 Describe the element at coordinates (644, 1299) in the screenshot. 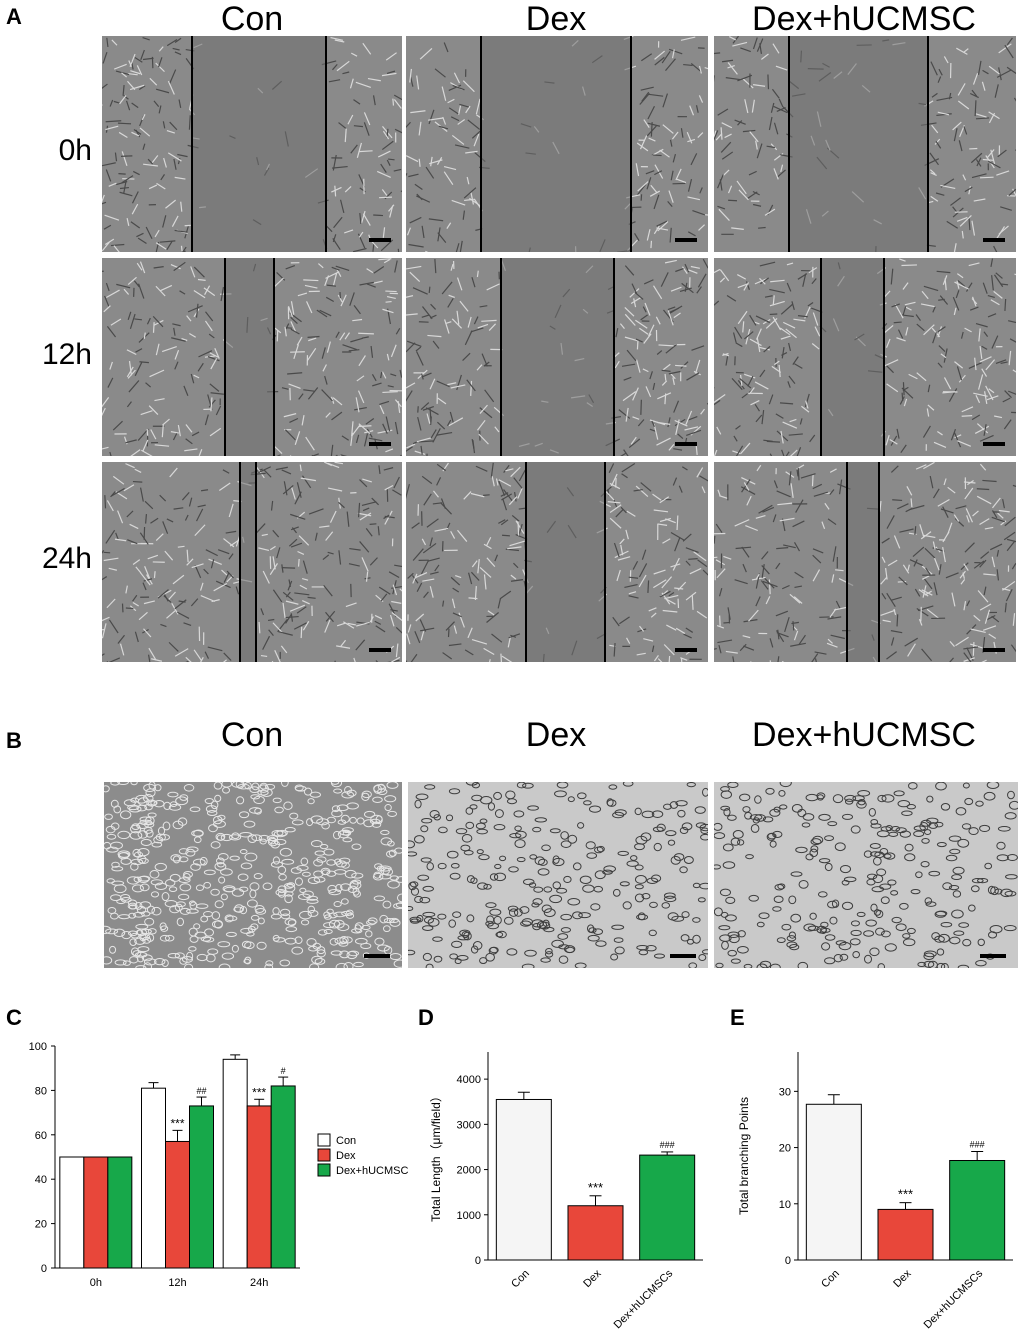

I see `chart-d-x-tick-label: Dex+hUCMSCs` at that location.